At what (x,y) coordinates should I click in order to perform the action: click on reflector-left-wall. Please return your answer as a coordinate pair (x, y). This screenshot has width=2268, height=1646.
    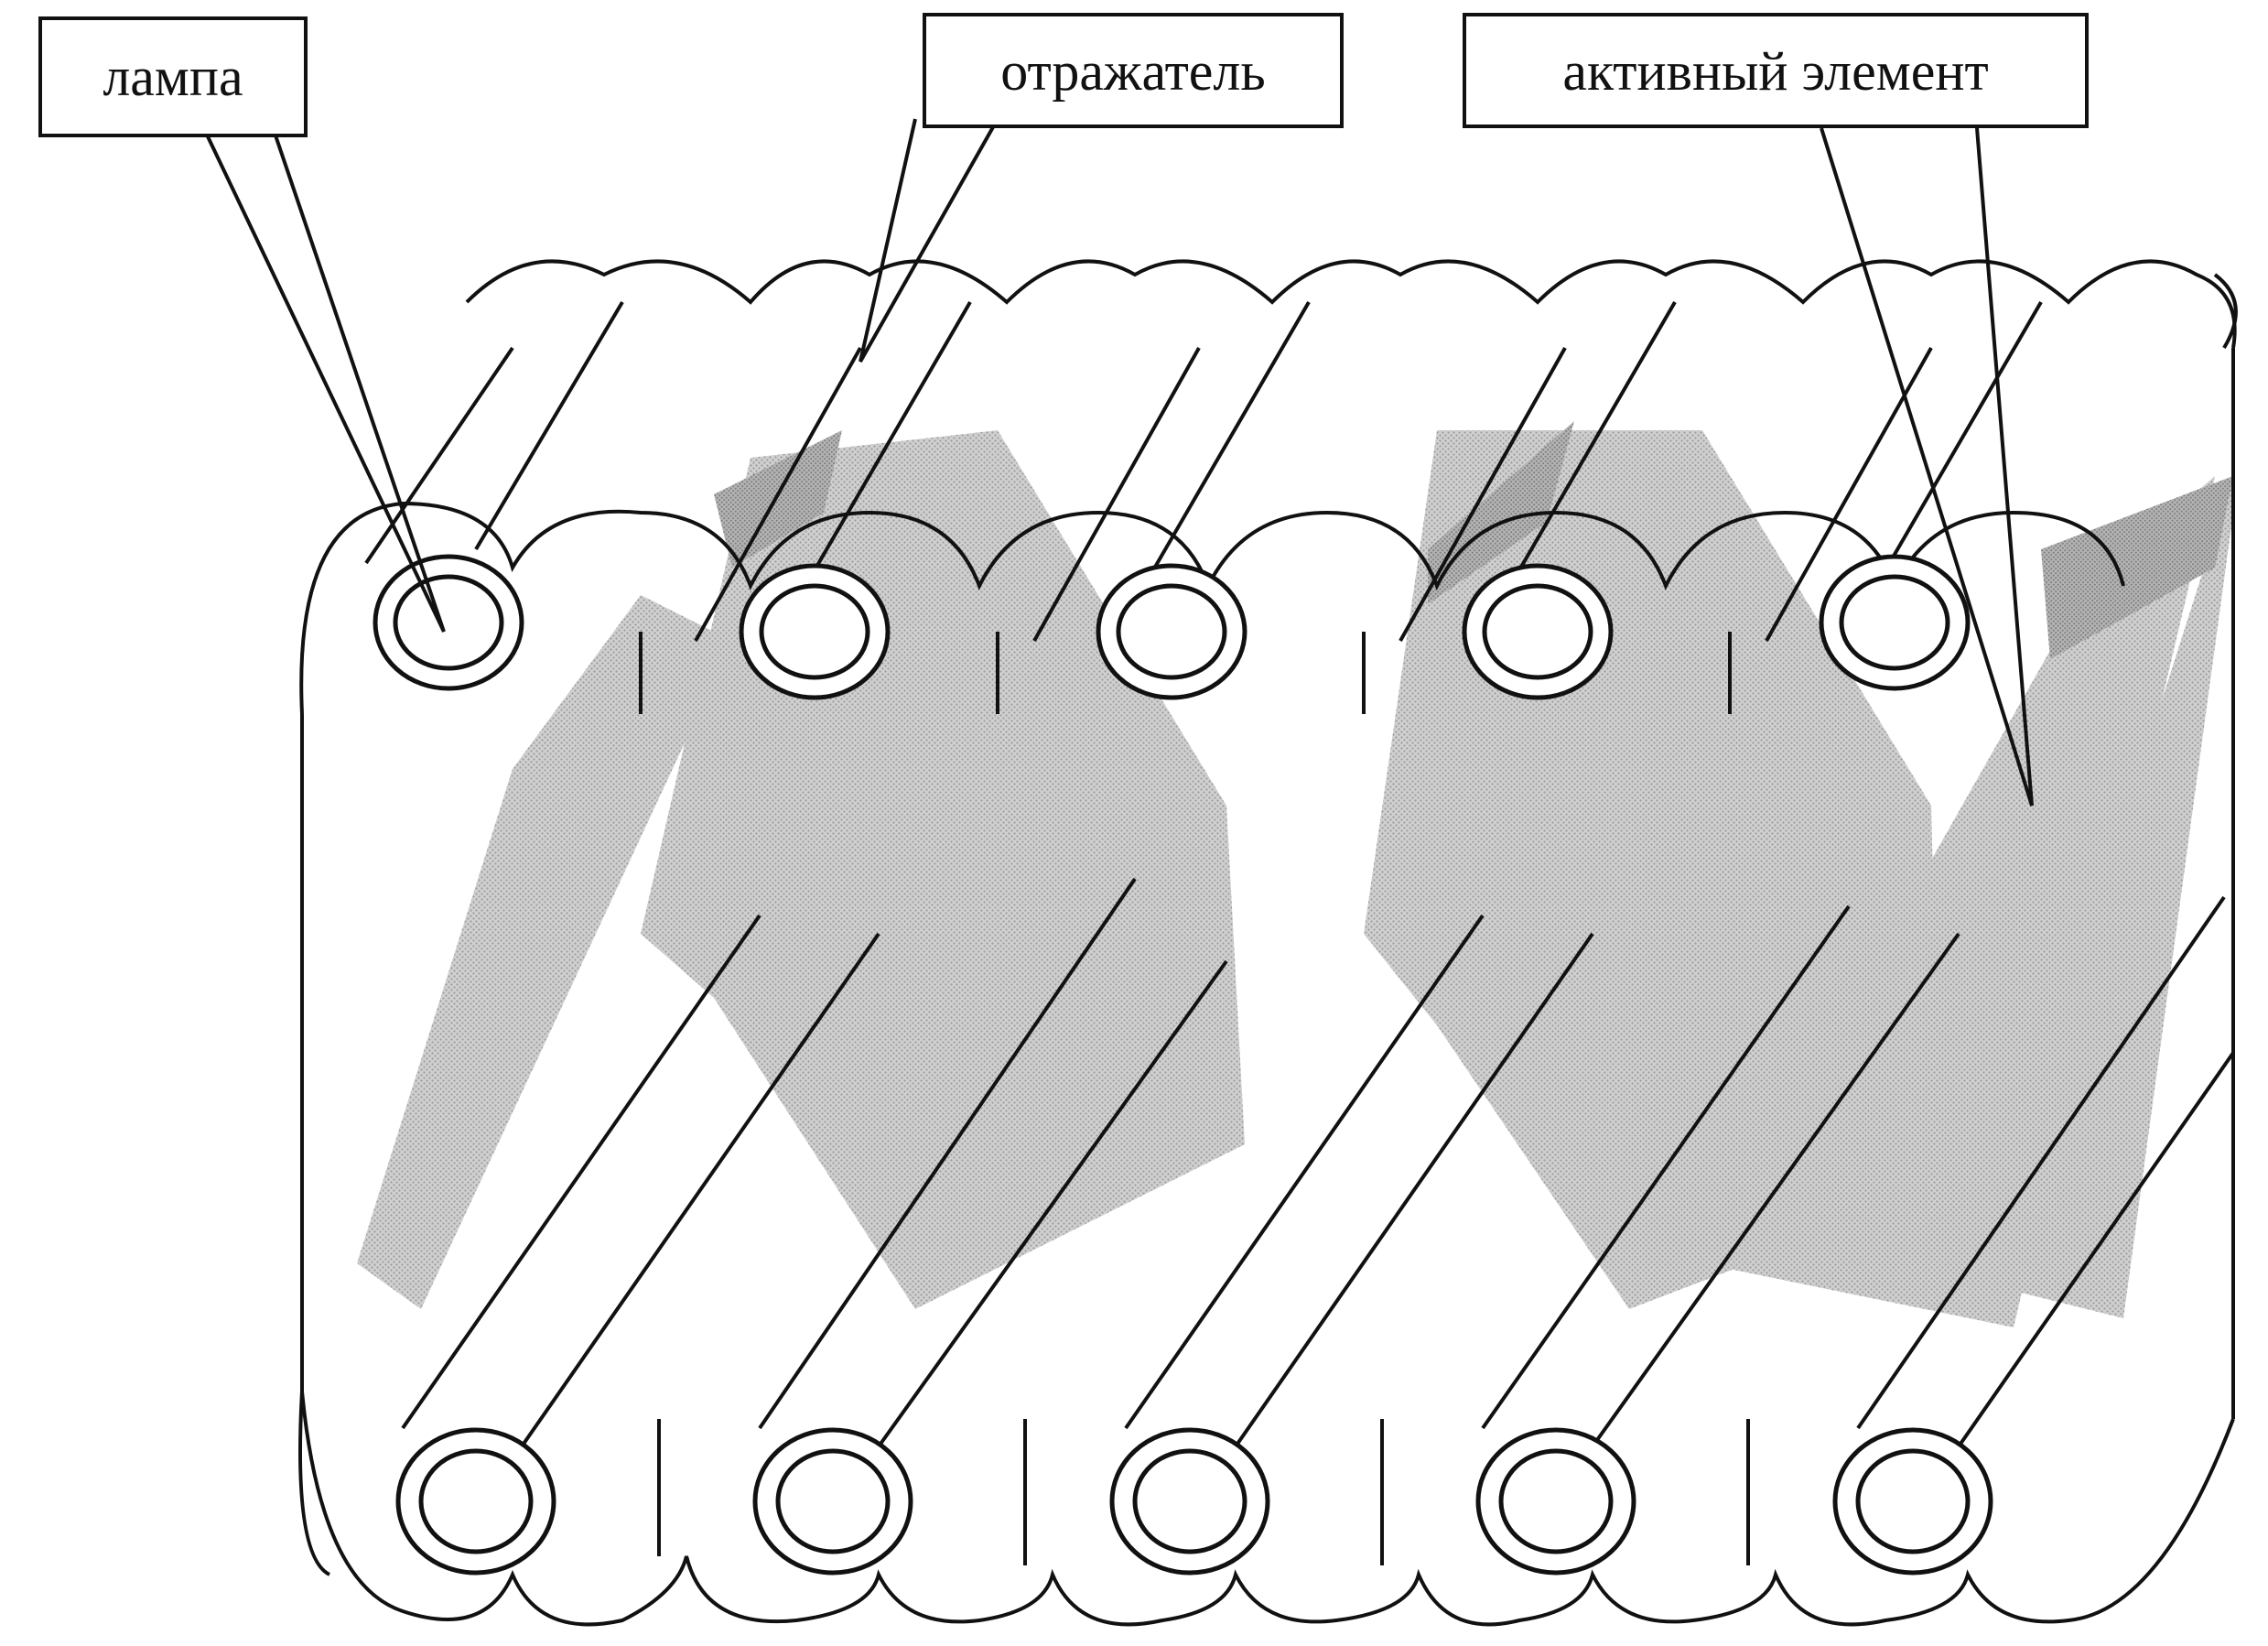
    Looking at the image, I should click on (314, 1145).